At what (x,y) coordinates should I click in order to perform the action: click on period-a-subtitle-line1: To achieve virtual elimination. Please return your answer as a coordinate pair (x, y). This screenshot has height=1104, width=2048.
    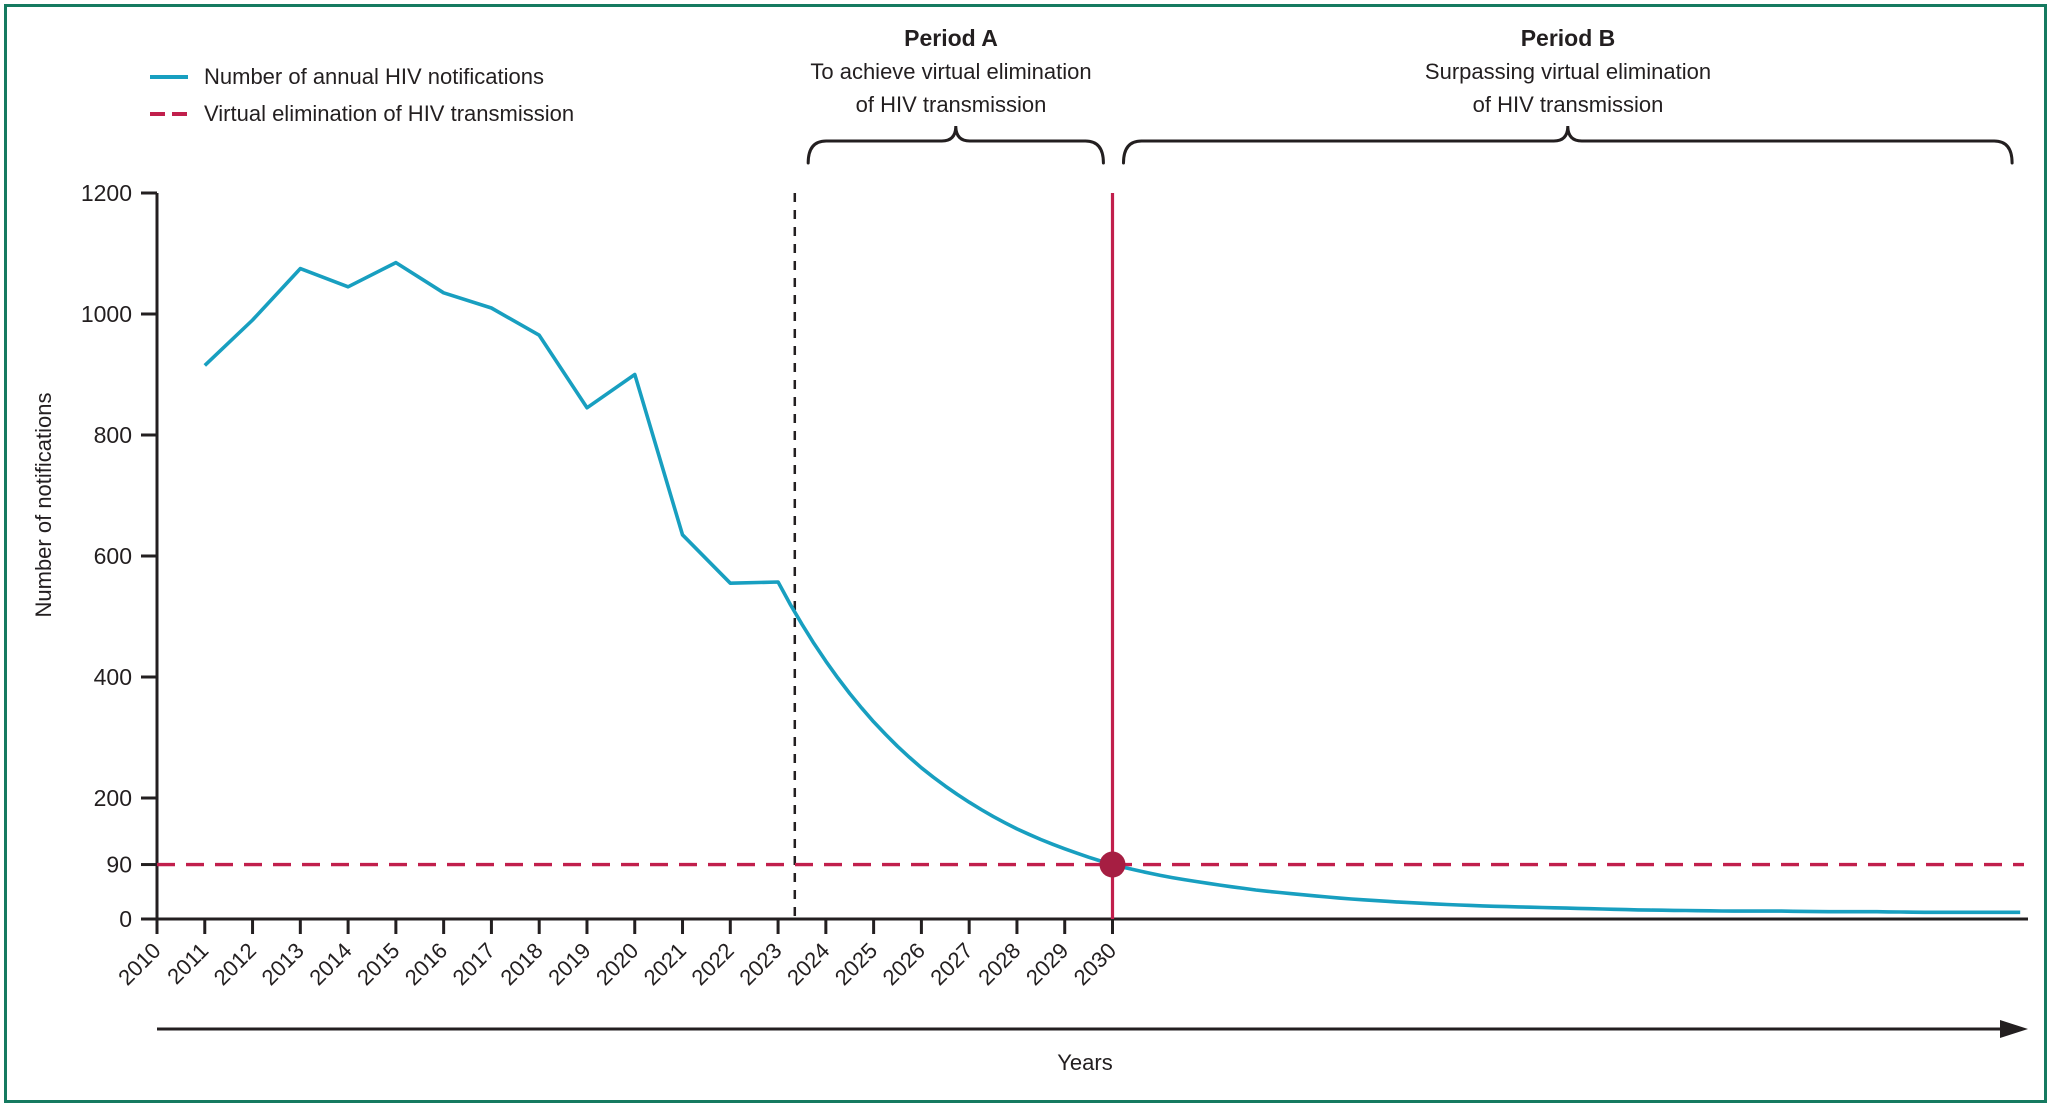
    Looking at the image, I should click on (951, 71).